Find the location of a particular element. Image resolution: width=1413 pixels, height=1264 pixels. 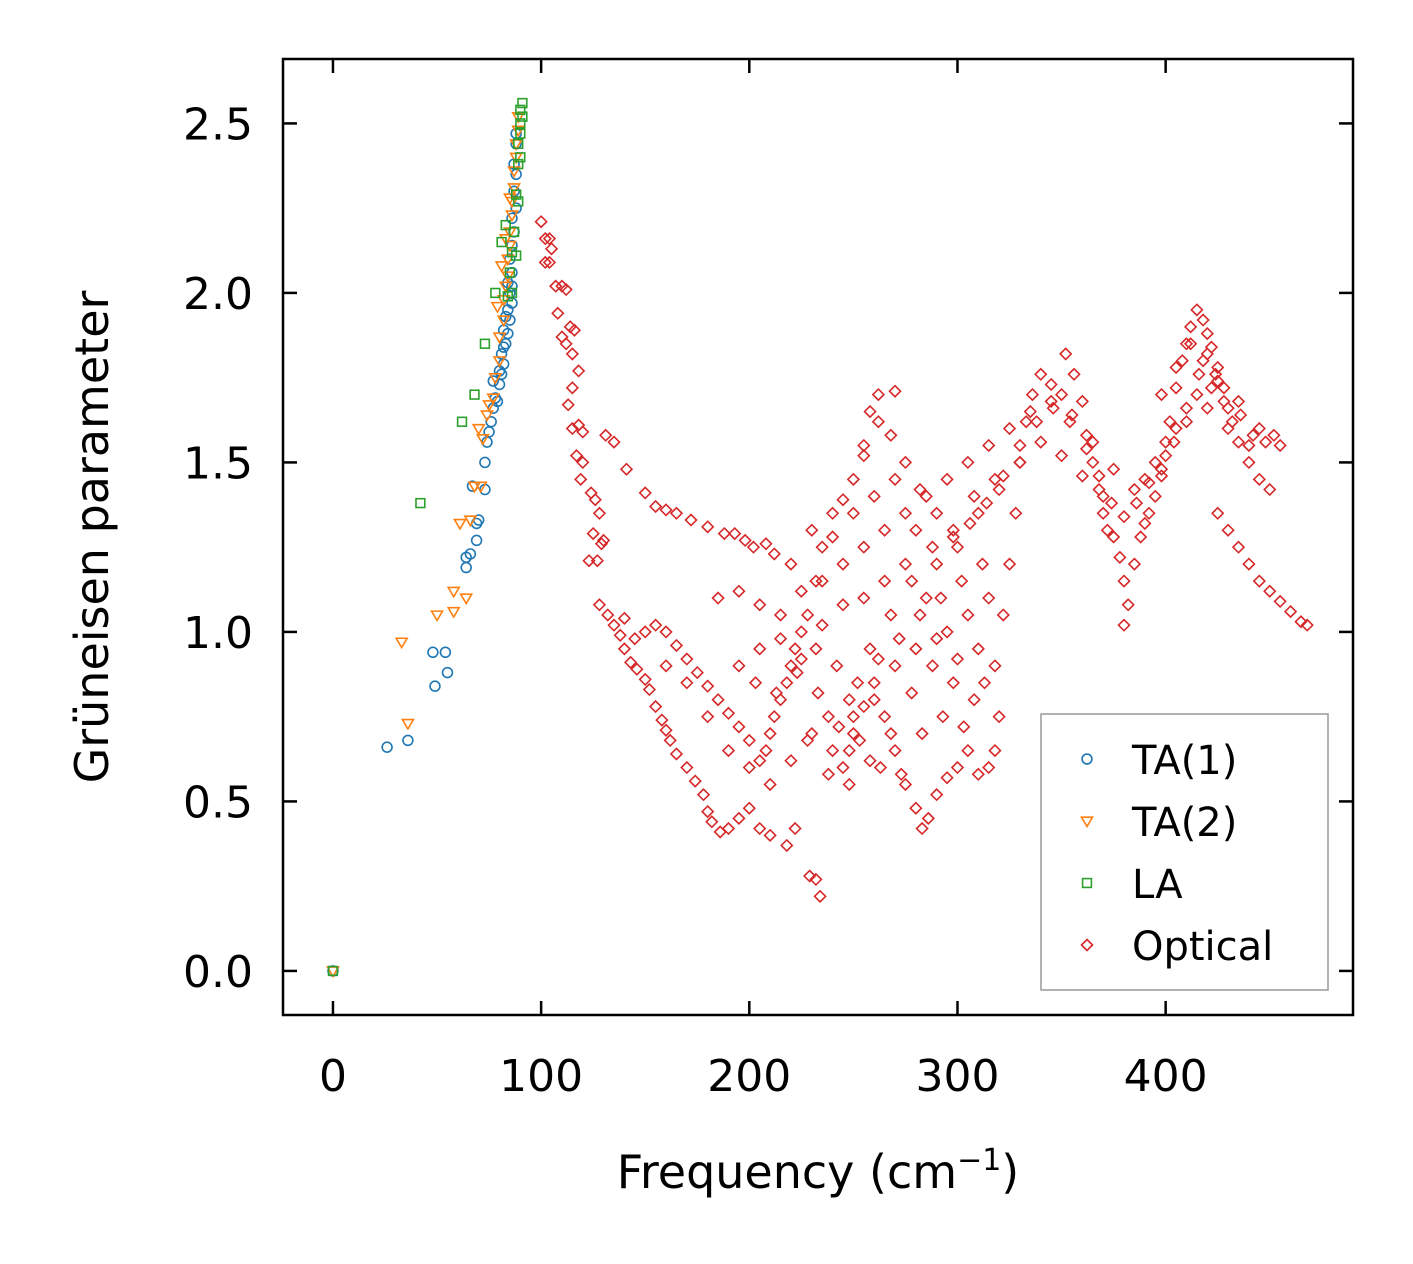

y-axis-title: Grüneisen parameter is located at coordinates (92, 536).